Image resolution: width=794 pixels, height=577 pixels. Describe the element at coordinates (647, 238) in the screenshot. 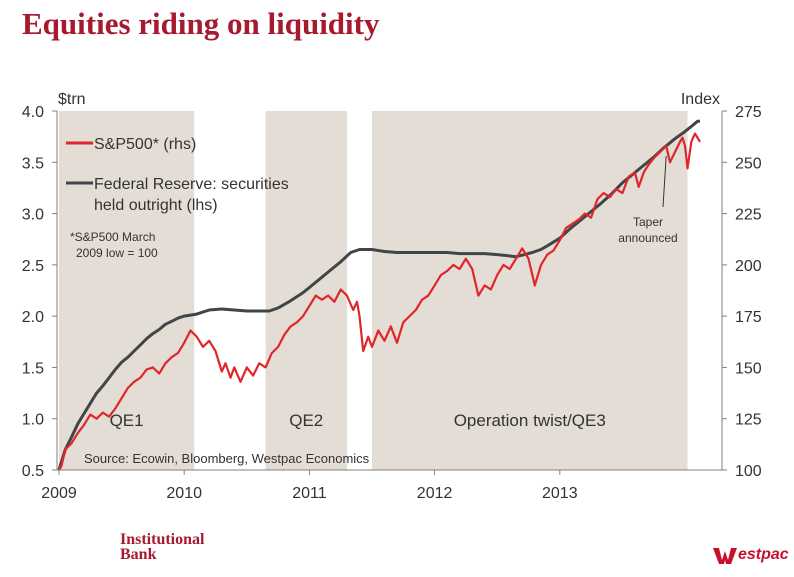

I see `taper-label-line2: announced` at that location.